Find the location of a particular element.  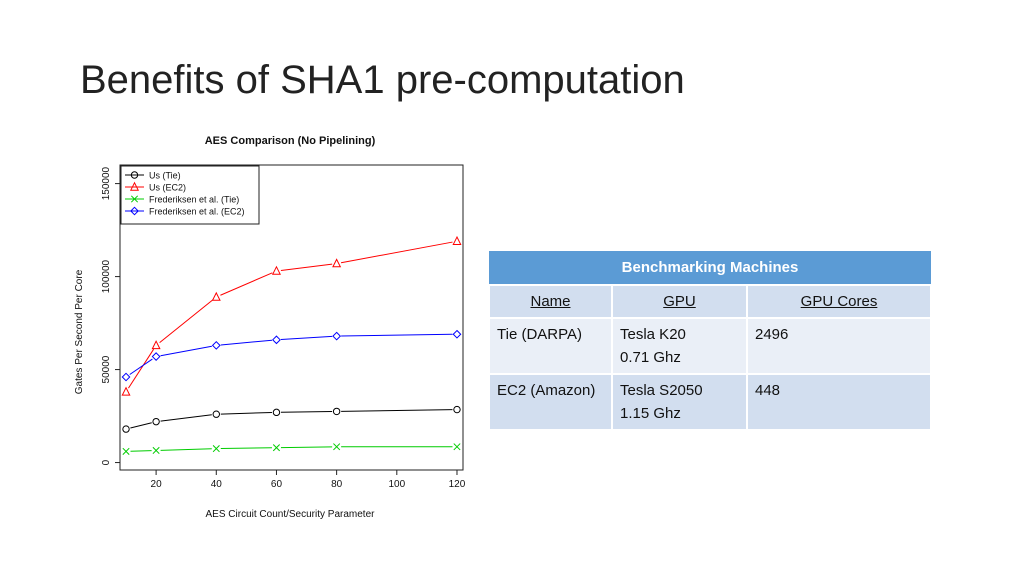

x-tick-label: 20 is located at coordinates (157, 484).